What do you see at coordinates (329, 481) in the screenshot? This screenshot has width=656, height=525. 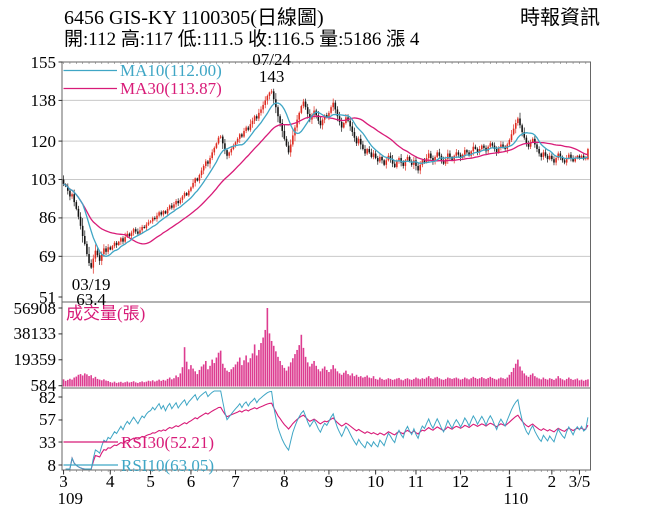 I see `month-label: 9` at bounding box center [329, 481].